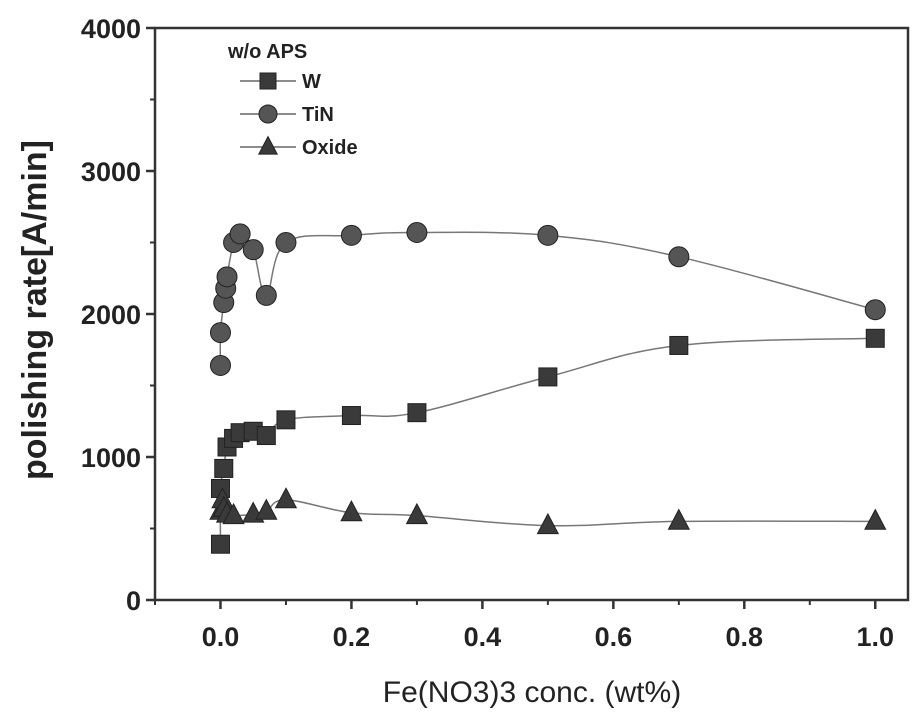  What do you see at coordinates (318, 115) in the screenshot?
I see `legend-label-tin: TiN` at bounding box center [318, 115].